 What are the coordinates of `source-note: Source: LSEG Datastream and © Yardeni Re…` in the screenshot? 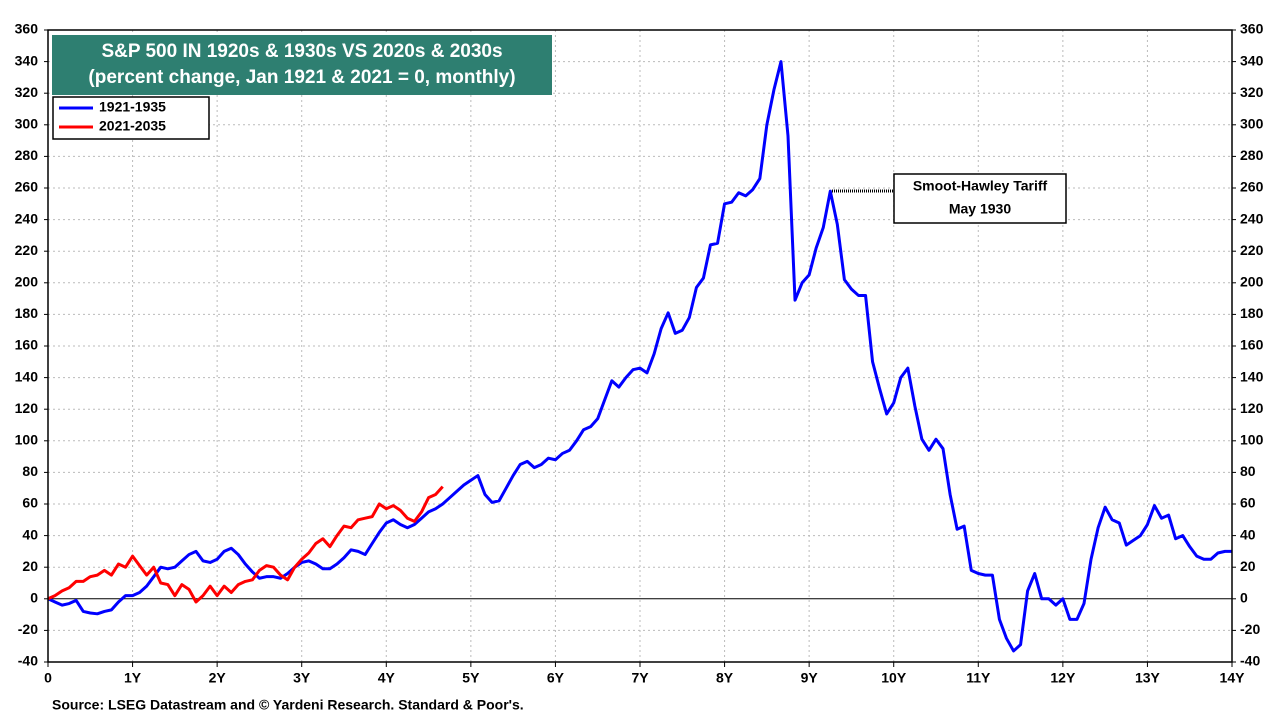 It's located at (288, 705).